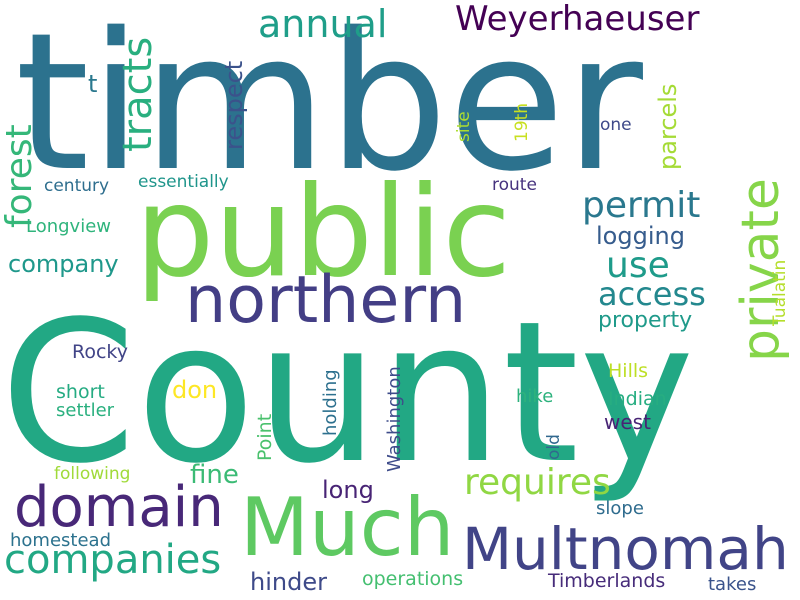 Image resolution: width=800 pixels, height=600 pixels. What do you see at coordinates (638, 265) in the screenshot?
I see `word-use: use` at bounding box center [638, 265].